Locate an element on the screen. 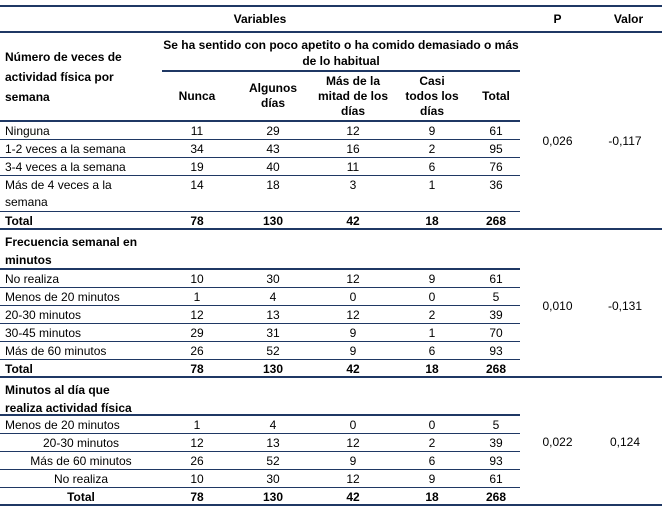  cell: 52 is located at coordinates (273, 461).